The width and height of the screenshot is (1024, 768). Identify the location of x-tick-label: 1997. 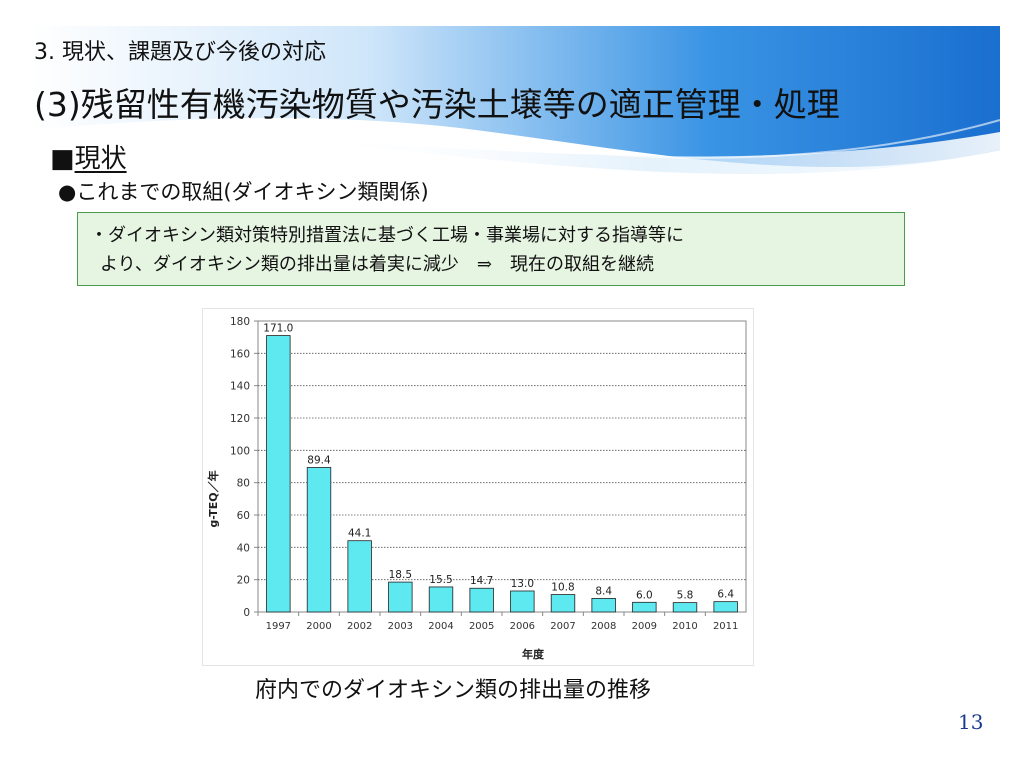
(278, 626).